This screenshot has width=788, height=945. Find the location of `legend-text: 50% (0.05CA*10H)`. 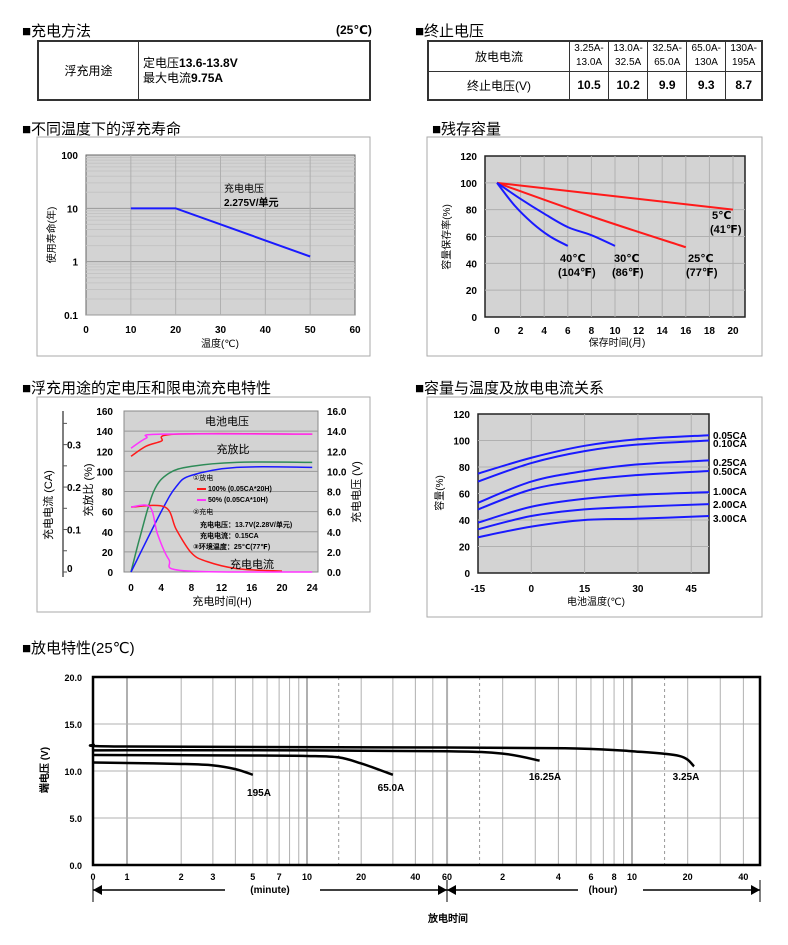

legend-text: 50% (0.05CA*10H) is located at coordinates (238, 500).